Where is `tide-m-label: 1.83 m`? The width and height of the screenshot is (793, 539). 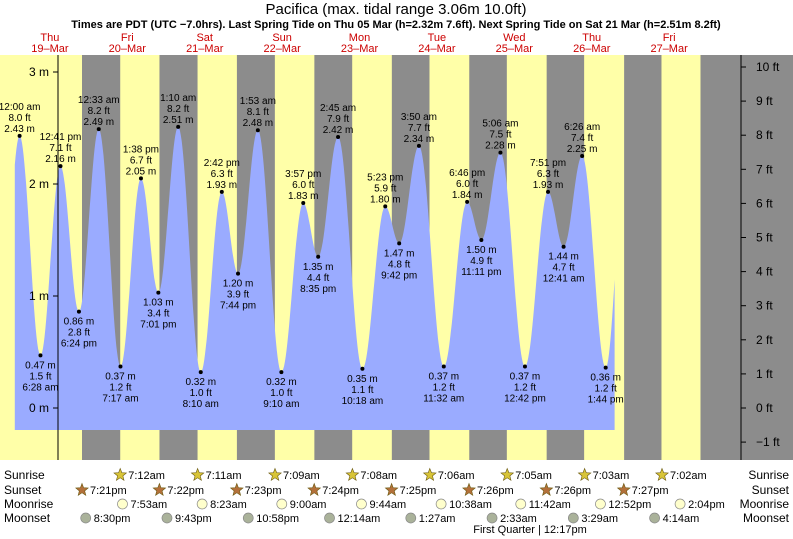
tide-m-label: 1.83 m is located at coordinates (303, 196).